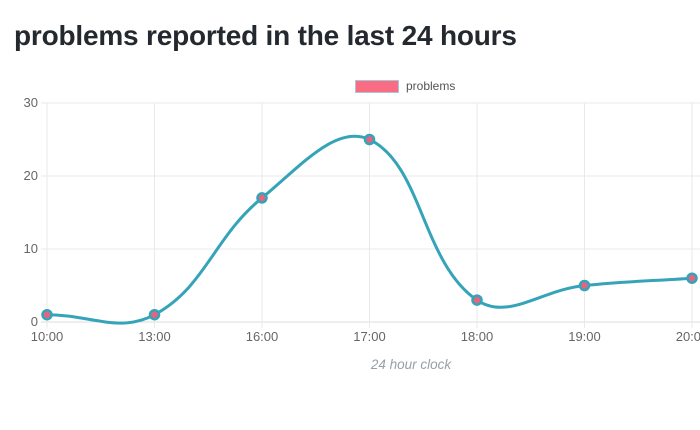  What do you see at coordinates (262, 336) in the screenshot?
I see `x-axis-tick-label: 16:00` at bounding box center [262, 336].